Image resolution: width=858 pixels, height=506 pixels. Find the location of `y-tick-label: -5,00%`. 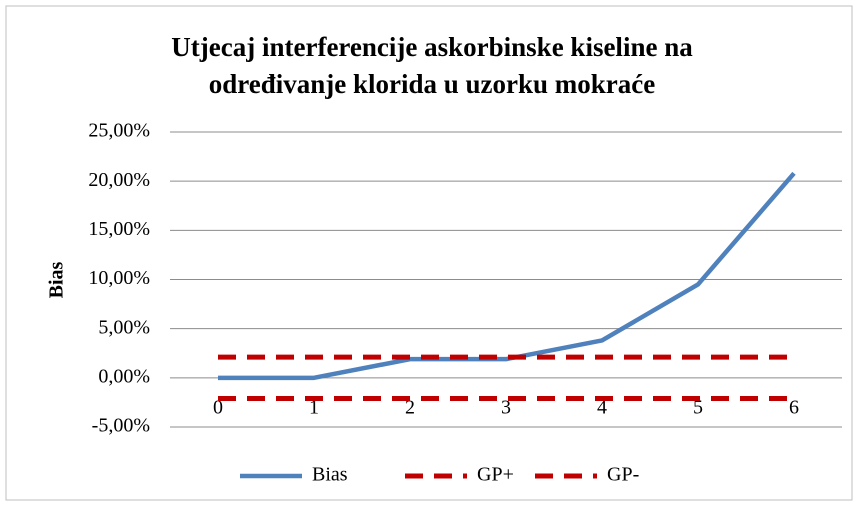

y-tick-label: -5,00% is located at coordinates (121, 426).